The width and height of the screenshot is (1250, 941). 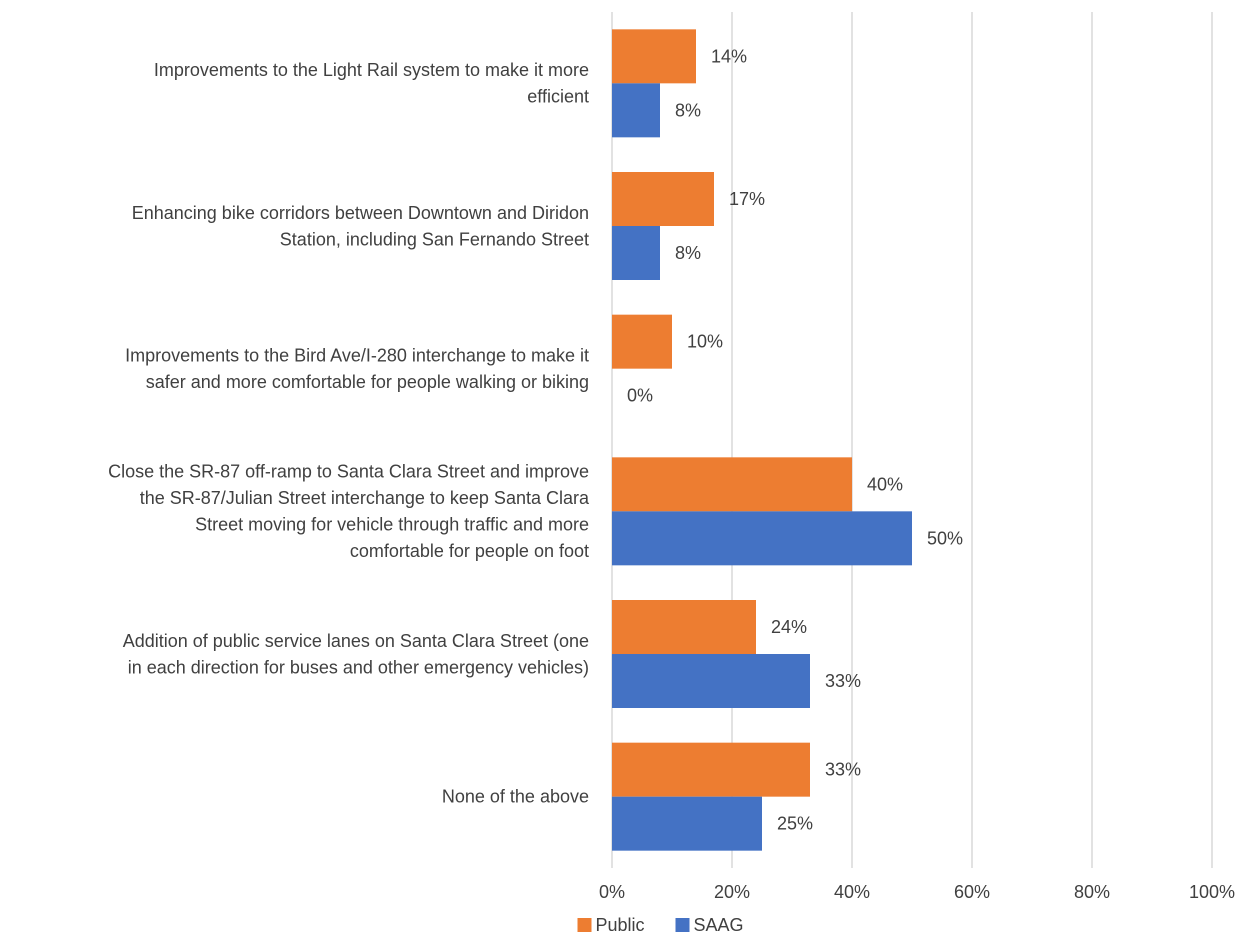 What do you see at coordinates (843, 770) in the screenshot?
I see `data-label-public: 33%` at bounding box center [843, 770].